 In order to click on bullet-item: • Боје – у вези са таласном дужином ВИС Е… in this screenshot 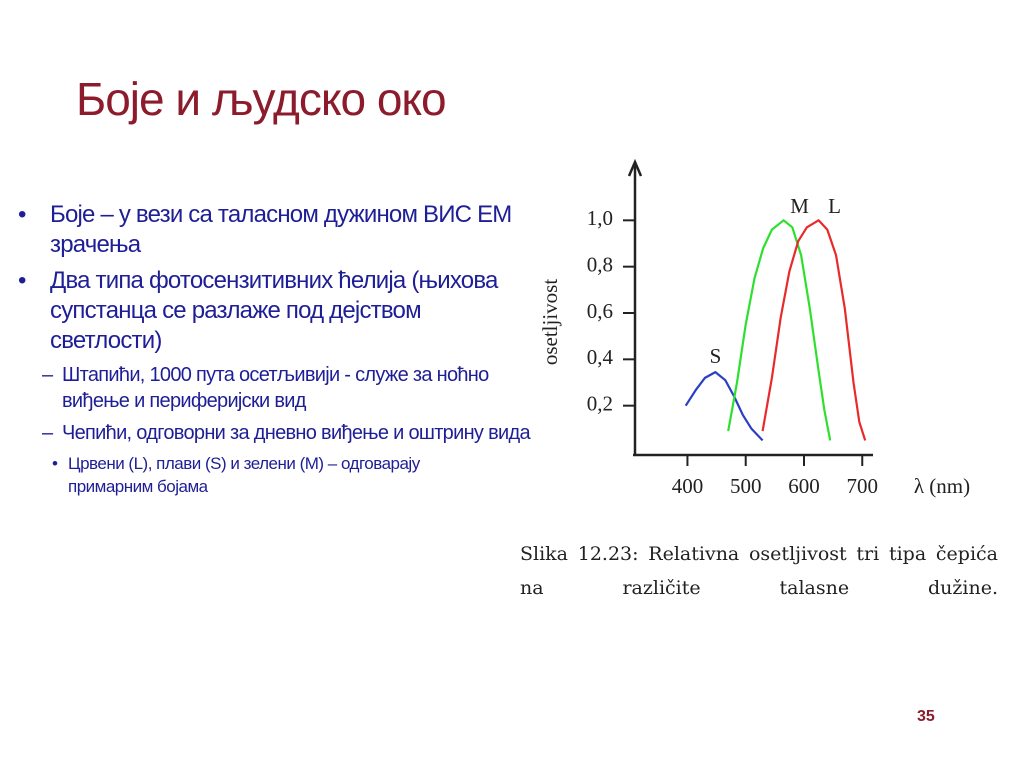, I will do `click(274, 230)`.